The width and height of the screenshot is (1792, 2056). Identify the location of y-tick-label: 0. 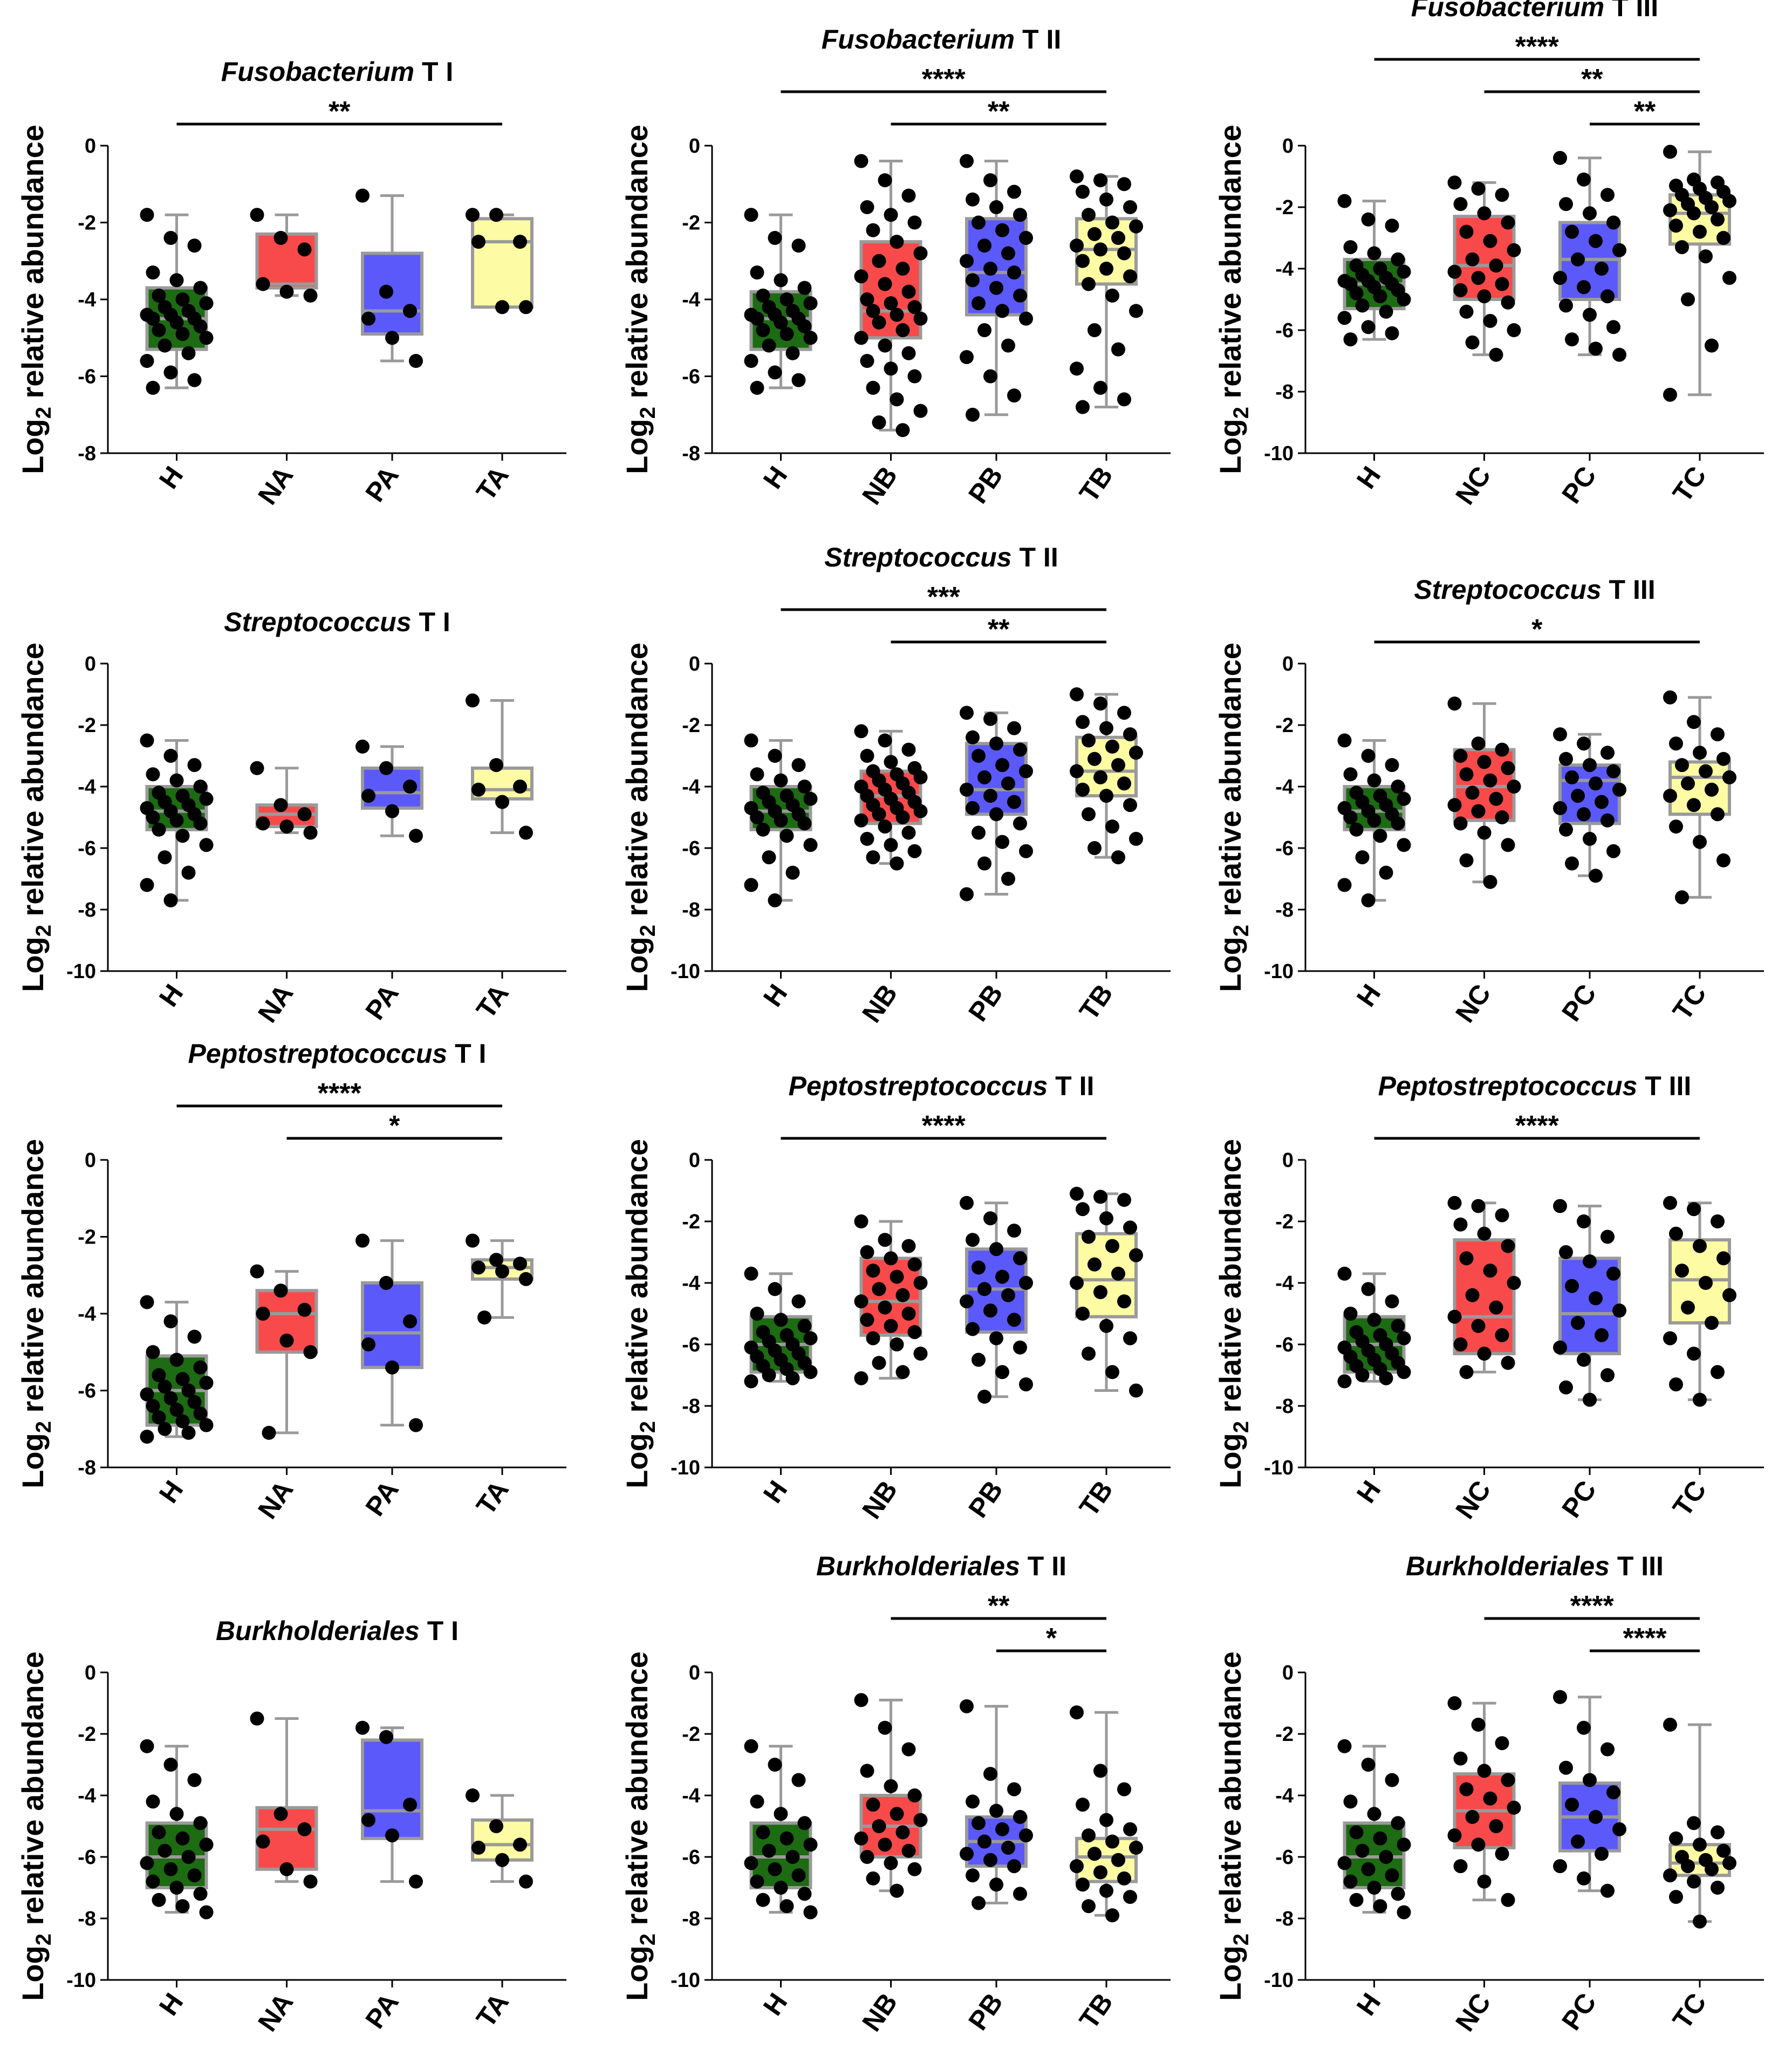
(1288, 146).